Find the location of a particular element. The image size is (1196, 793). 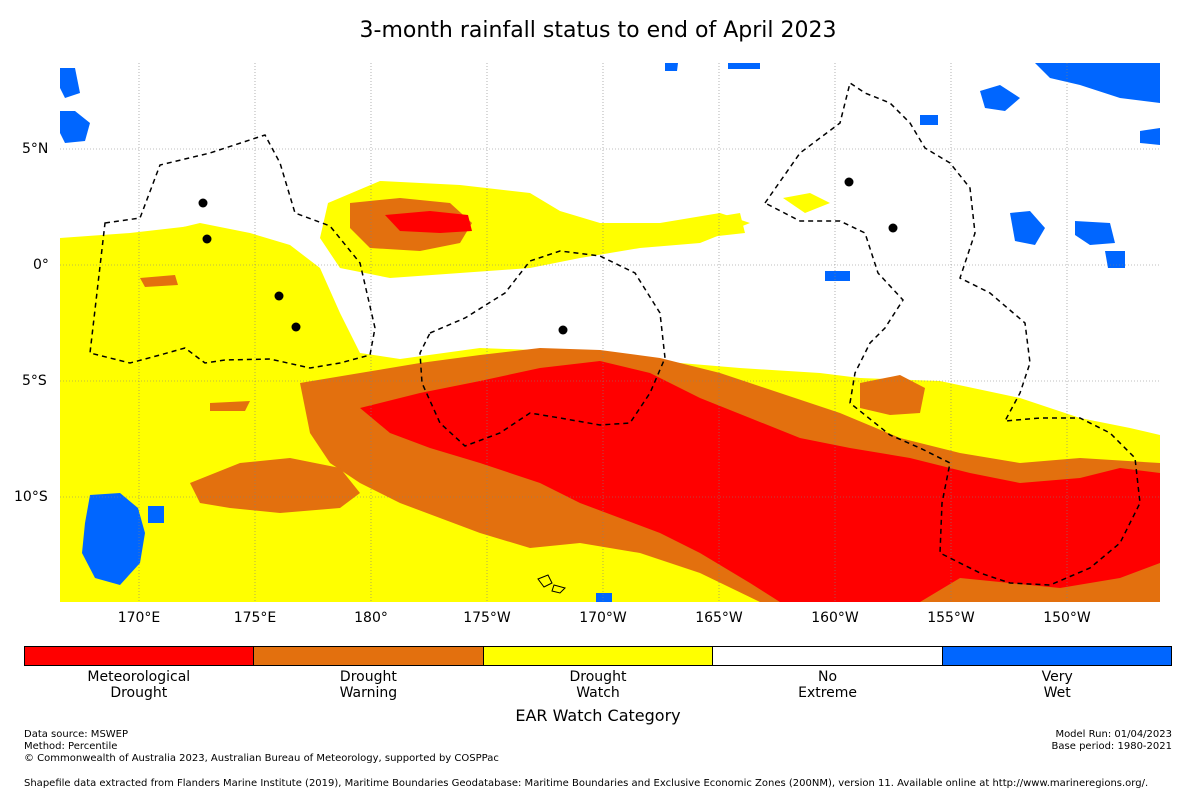

method-text: Method: Percentile is located at coordinates (71, 746).